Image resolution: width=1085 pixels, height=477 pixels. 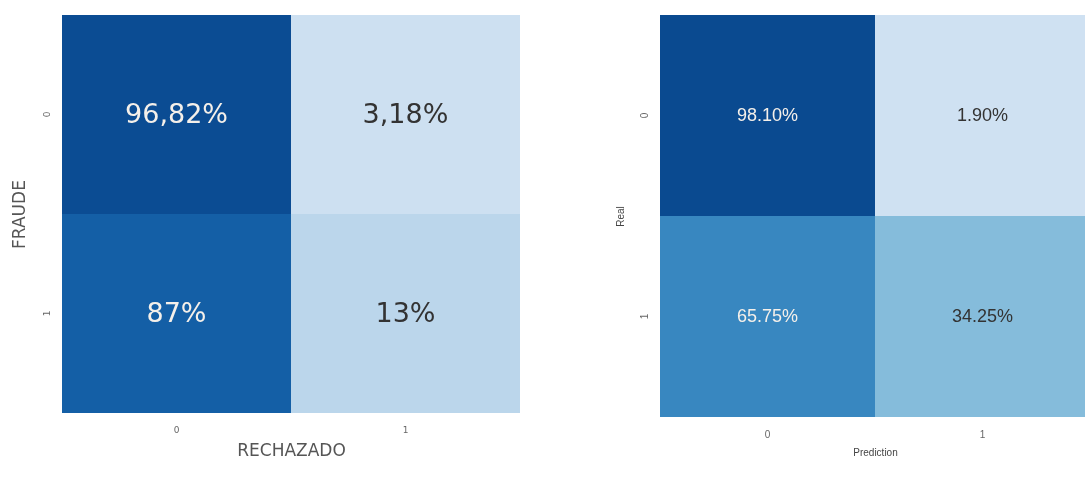 What do you see at coordinates (767, 315) in the screenshot?
I see `data-label: 65.75%` at bounding box center [767, 315].